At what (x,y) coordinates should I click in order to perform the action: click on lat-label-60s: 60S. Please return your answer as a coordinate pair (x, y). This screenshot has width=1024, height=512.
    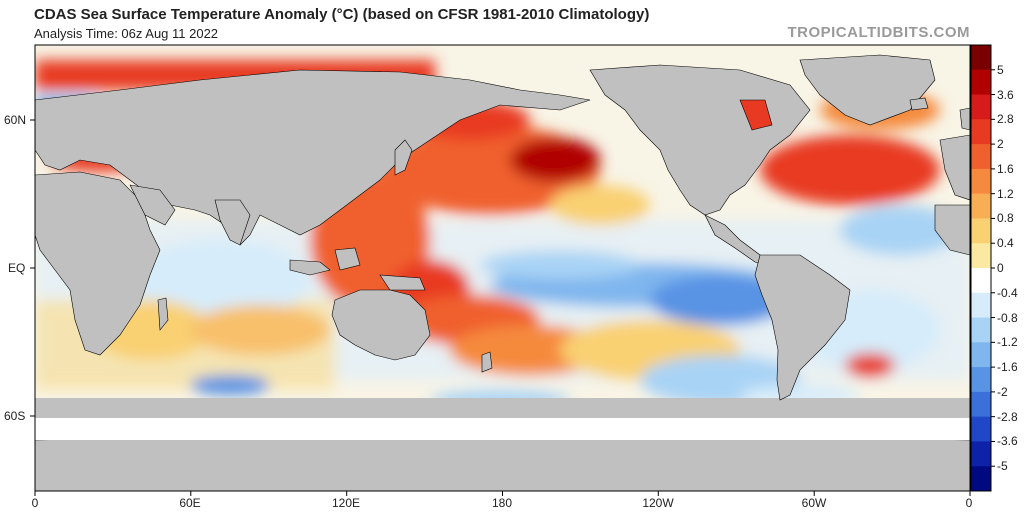
    Looking at the image, I should click on (15, 416).